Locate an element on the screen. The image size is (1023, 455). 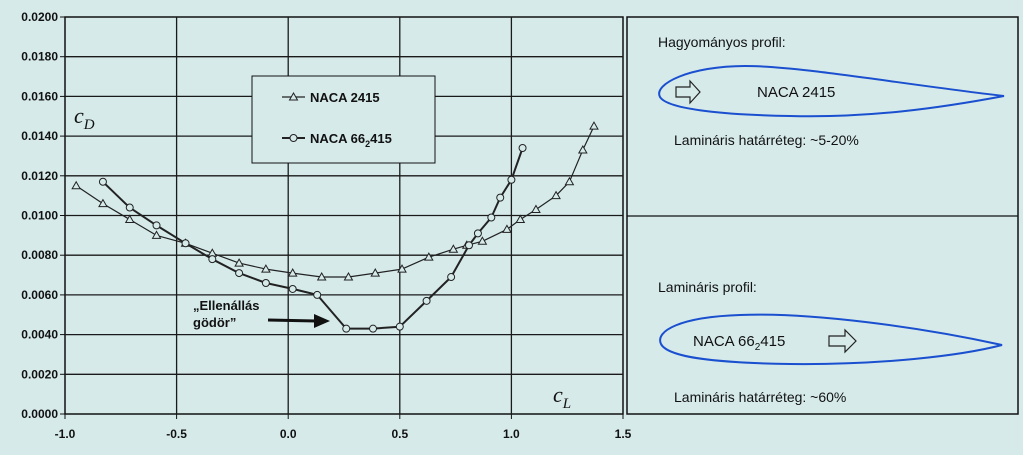
naca-66-415-airfoil is located at coordinates (831, 339).